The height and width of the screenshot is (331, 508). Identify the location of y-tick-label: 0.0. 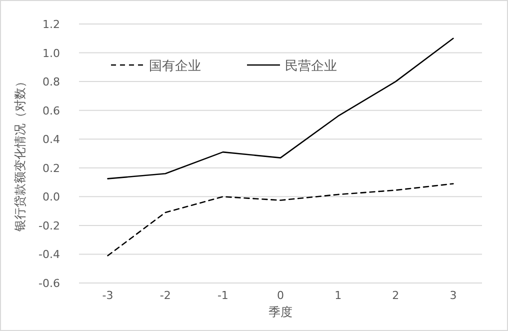
(51, 197).